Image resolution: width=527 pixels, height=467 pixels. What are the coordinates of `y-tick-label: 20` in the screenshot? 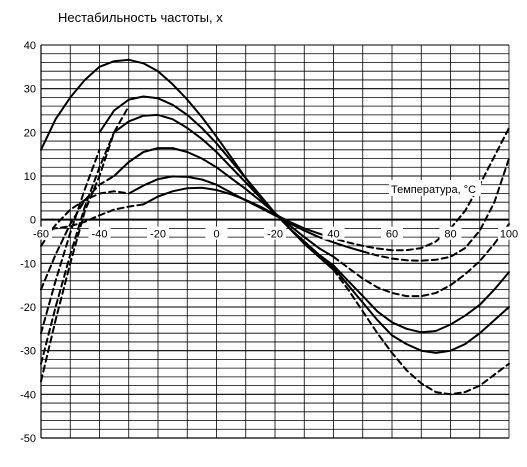 It's located at (30, 133).